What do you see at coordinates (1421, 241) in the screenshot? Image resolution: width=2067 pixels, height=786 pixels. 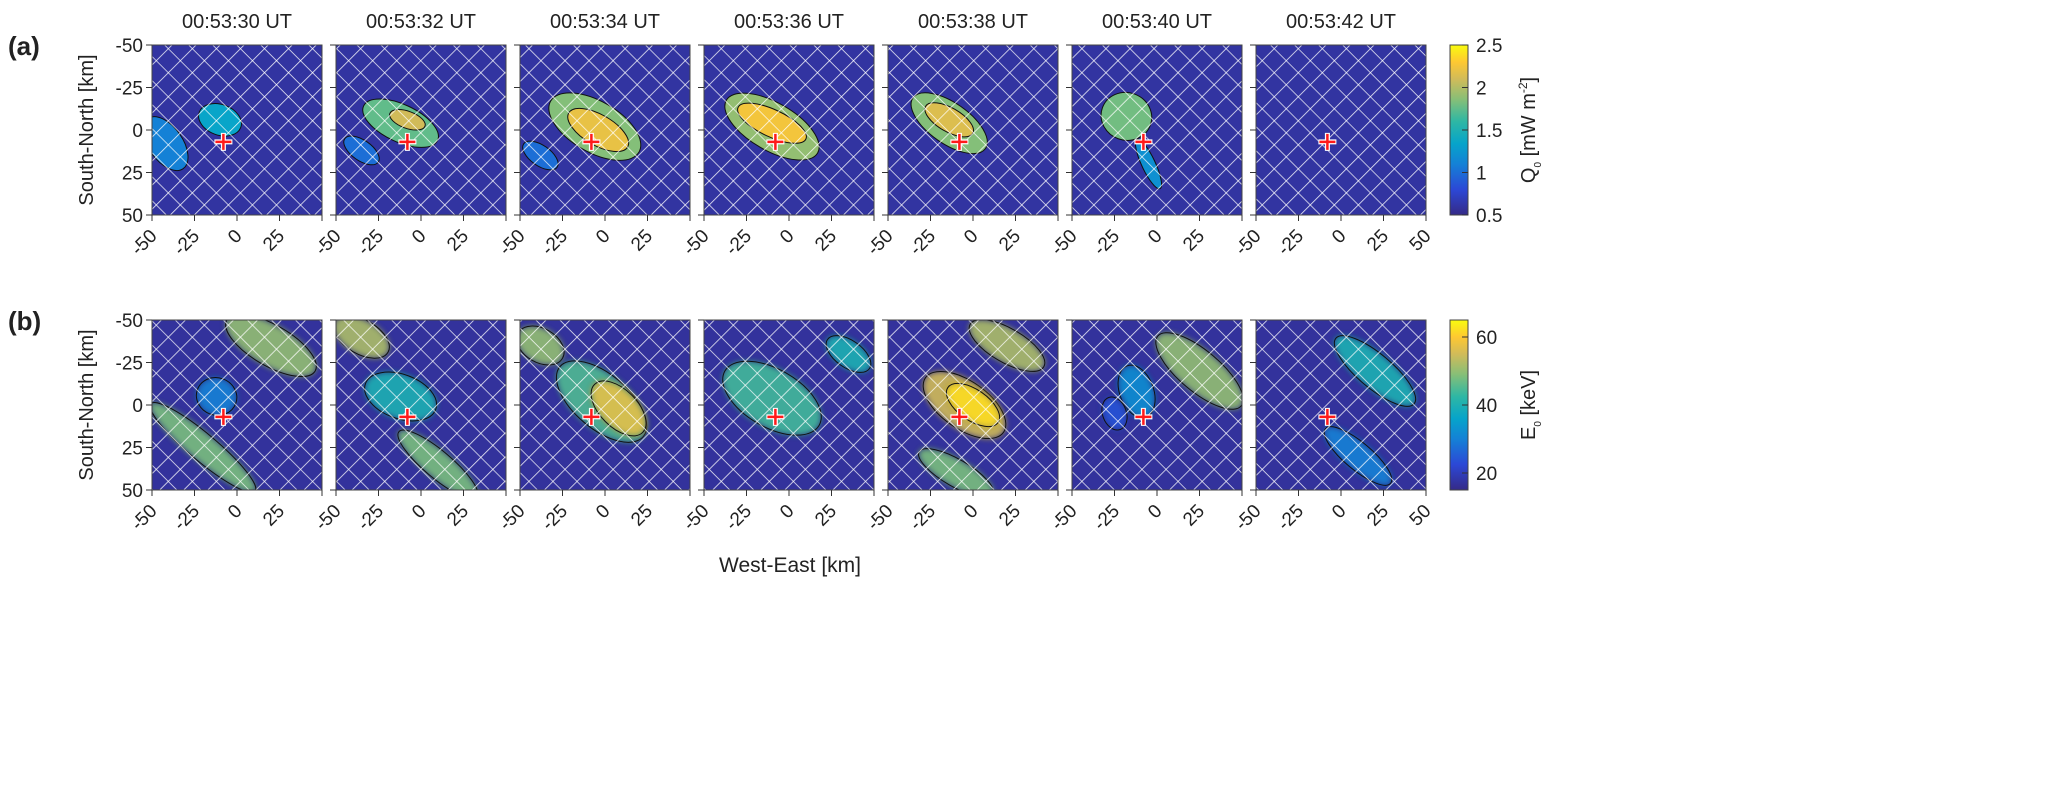 I see `x-tick-label: 50` at bounding box center [1421, 241].